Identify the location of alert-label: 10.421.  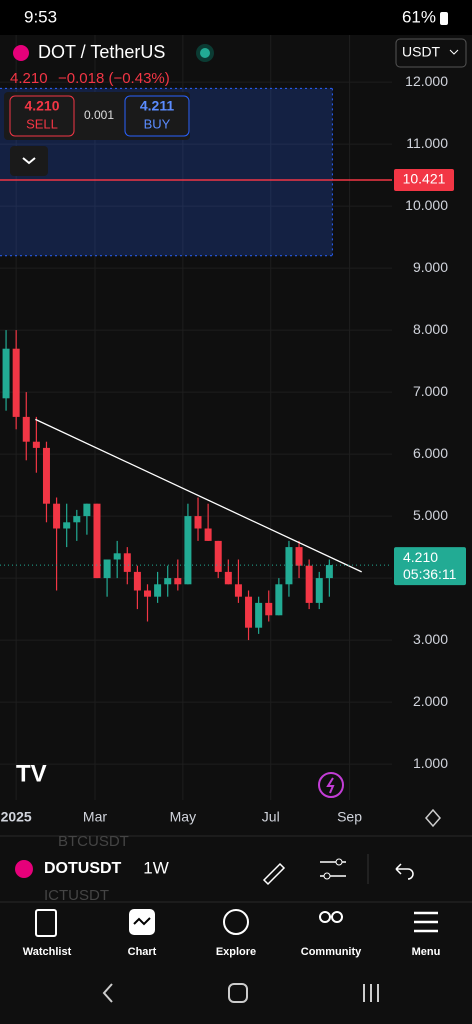
(424, 179).